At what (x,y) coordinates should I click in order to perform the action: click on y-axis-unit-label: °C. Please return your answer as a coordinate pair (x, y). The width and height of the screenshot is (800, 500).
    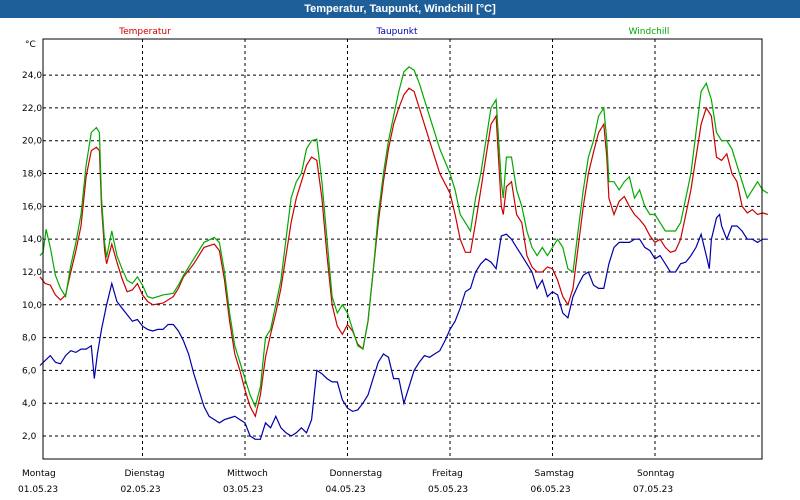
    Looking at the image, I should click on (30, 45).